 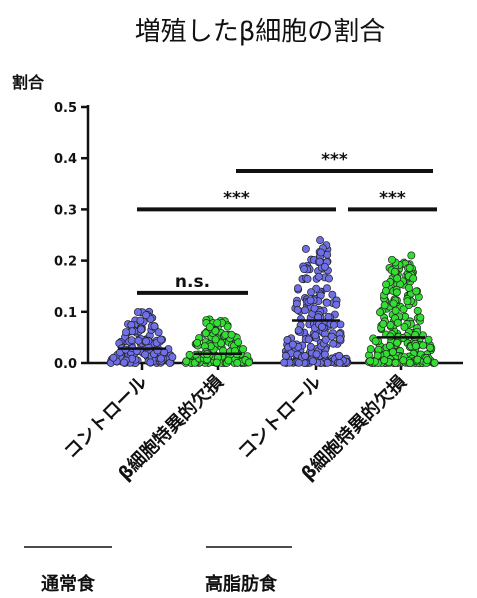 What do you see at coordinates (192, 282) in the screenshot?
I see `significance-label: n.s.` at bounding box center [192, 282].